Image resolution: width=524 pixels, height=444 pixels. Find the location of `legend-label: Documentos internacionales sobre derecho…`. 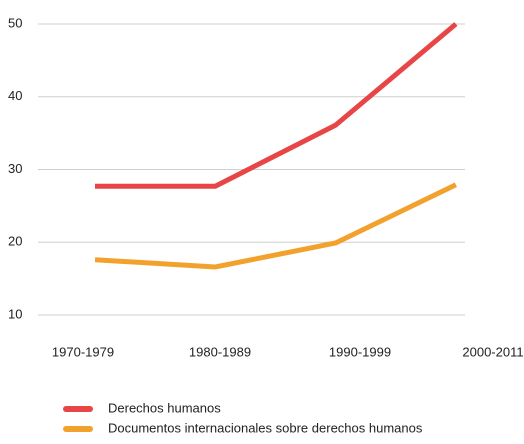

legend-label: Documentos internacionales sobre derecho… is located at coordinates (265, 427).